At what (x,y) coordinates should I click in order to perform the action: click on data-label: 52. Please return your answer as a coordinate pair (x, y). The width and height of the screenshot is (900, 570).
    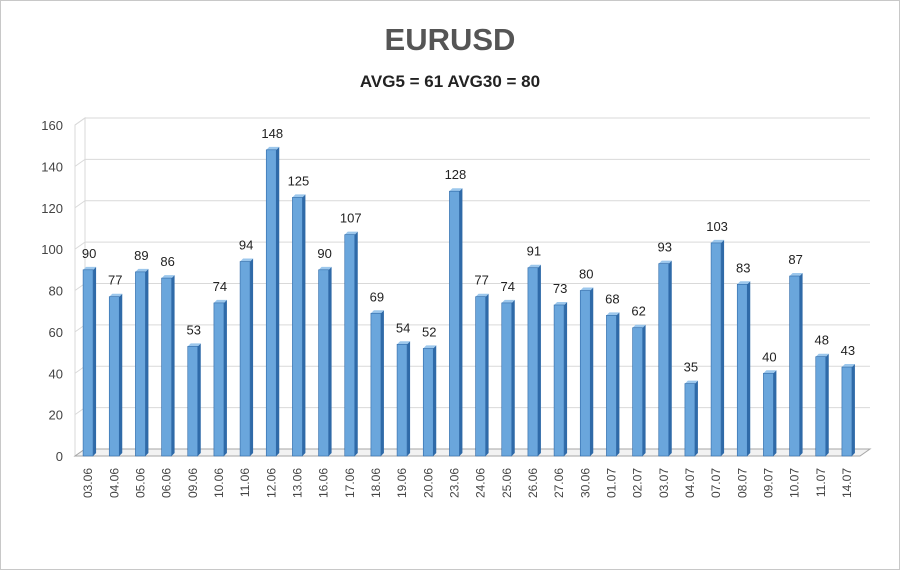
    Looking at the image, I should click on (429, 331).